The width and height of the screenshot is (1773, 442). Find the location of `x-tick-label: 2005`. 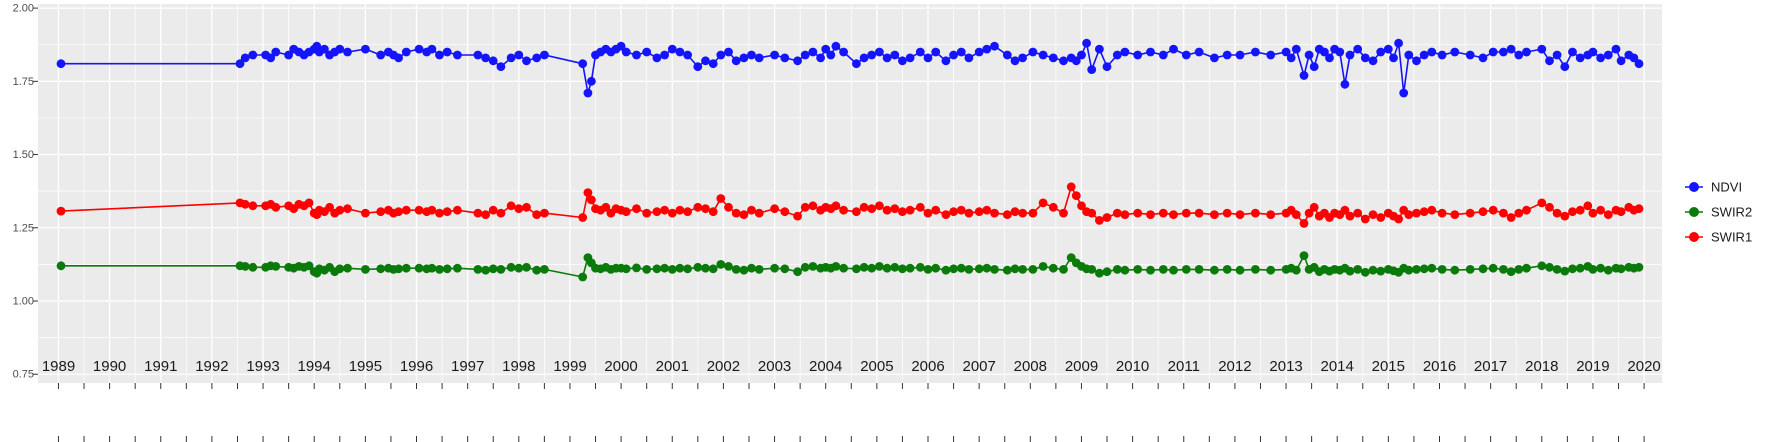

x-tick-label: 2005 is located at coordinates (876, 366).